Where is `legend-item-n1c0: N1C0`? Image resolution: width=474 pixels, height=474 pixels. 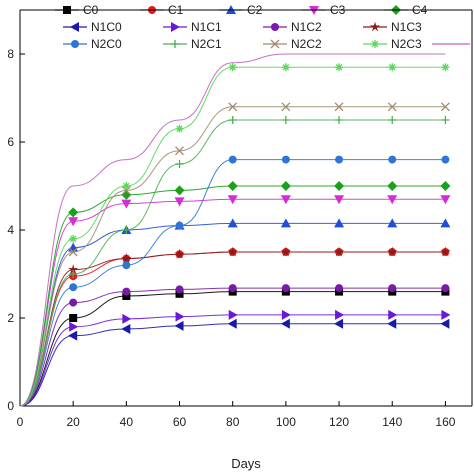
legend-item-n1c0: N1C0 is located at coordinates (92, 27).